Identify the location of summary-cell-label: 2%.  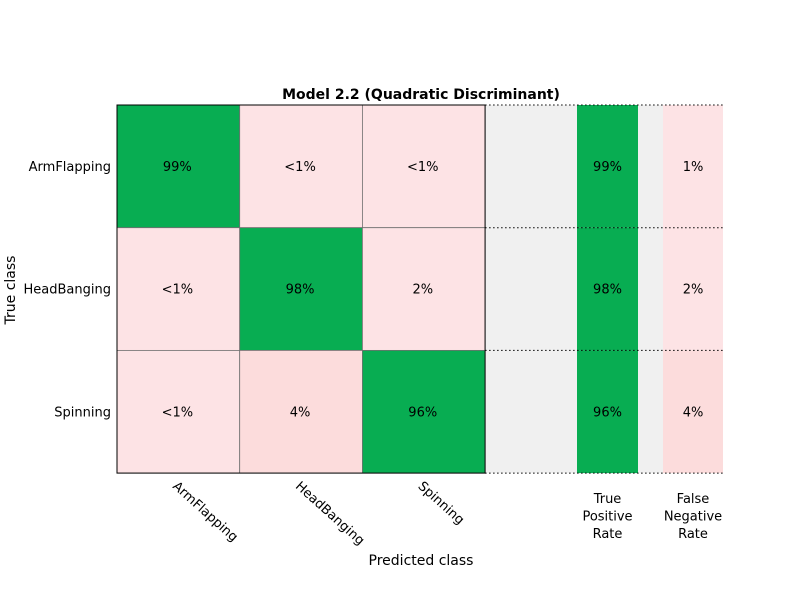
(693, 290).